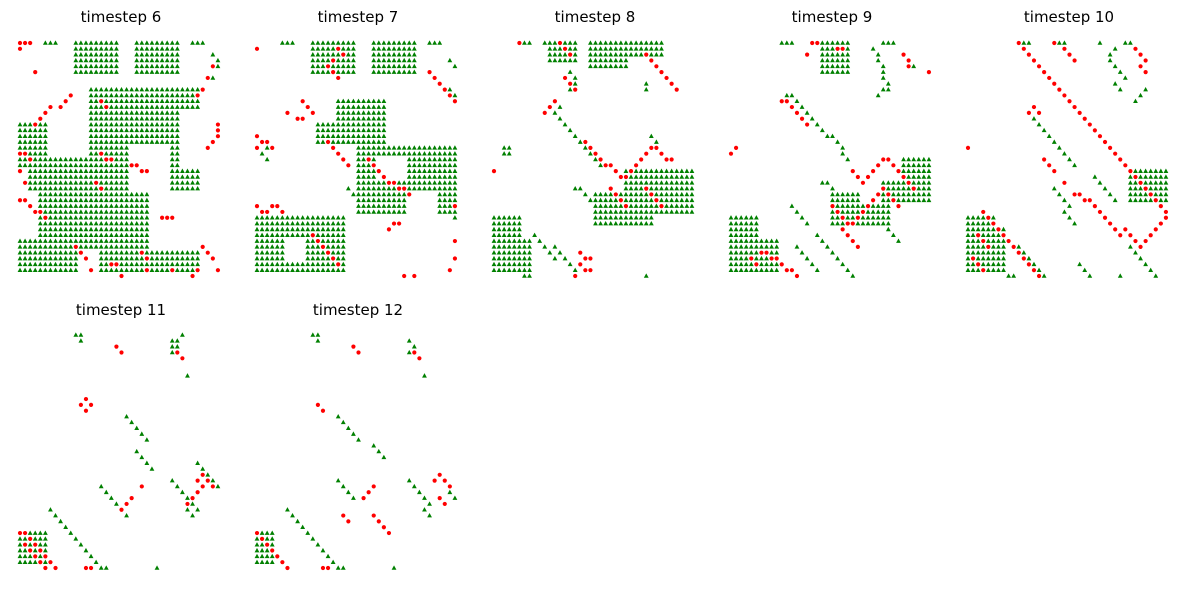 The image size is (1189, 590). Describe the element at coordinates (356, 159) in the screenshot. I see `plot-area` at that location.